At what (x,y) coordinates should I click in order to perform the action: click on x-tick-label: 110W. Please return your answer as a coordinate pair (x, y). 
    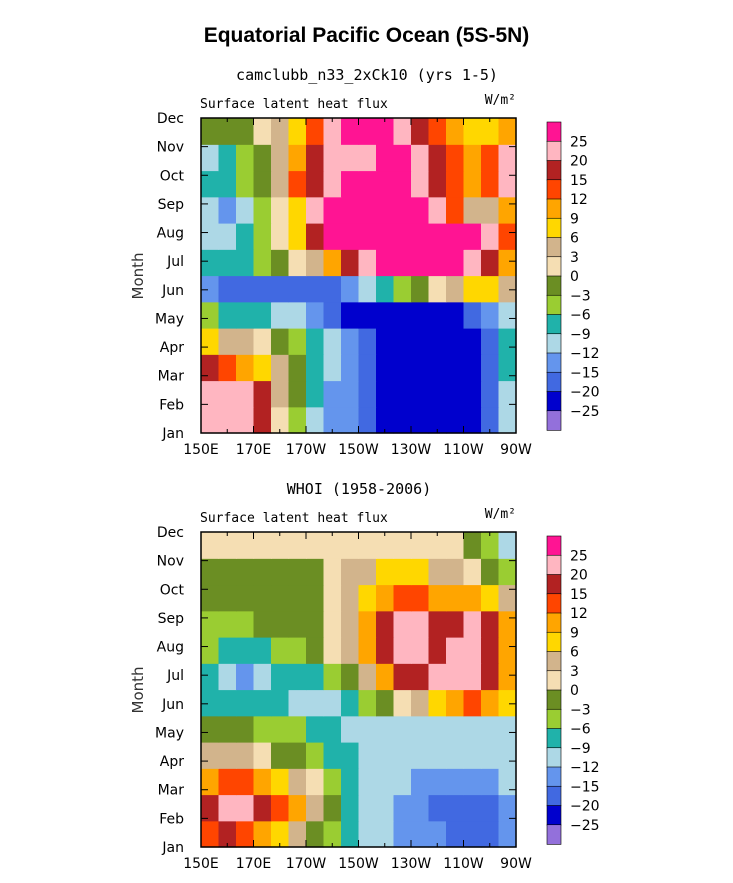
    Looking at the image, I should click on (463, 450).